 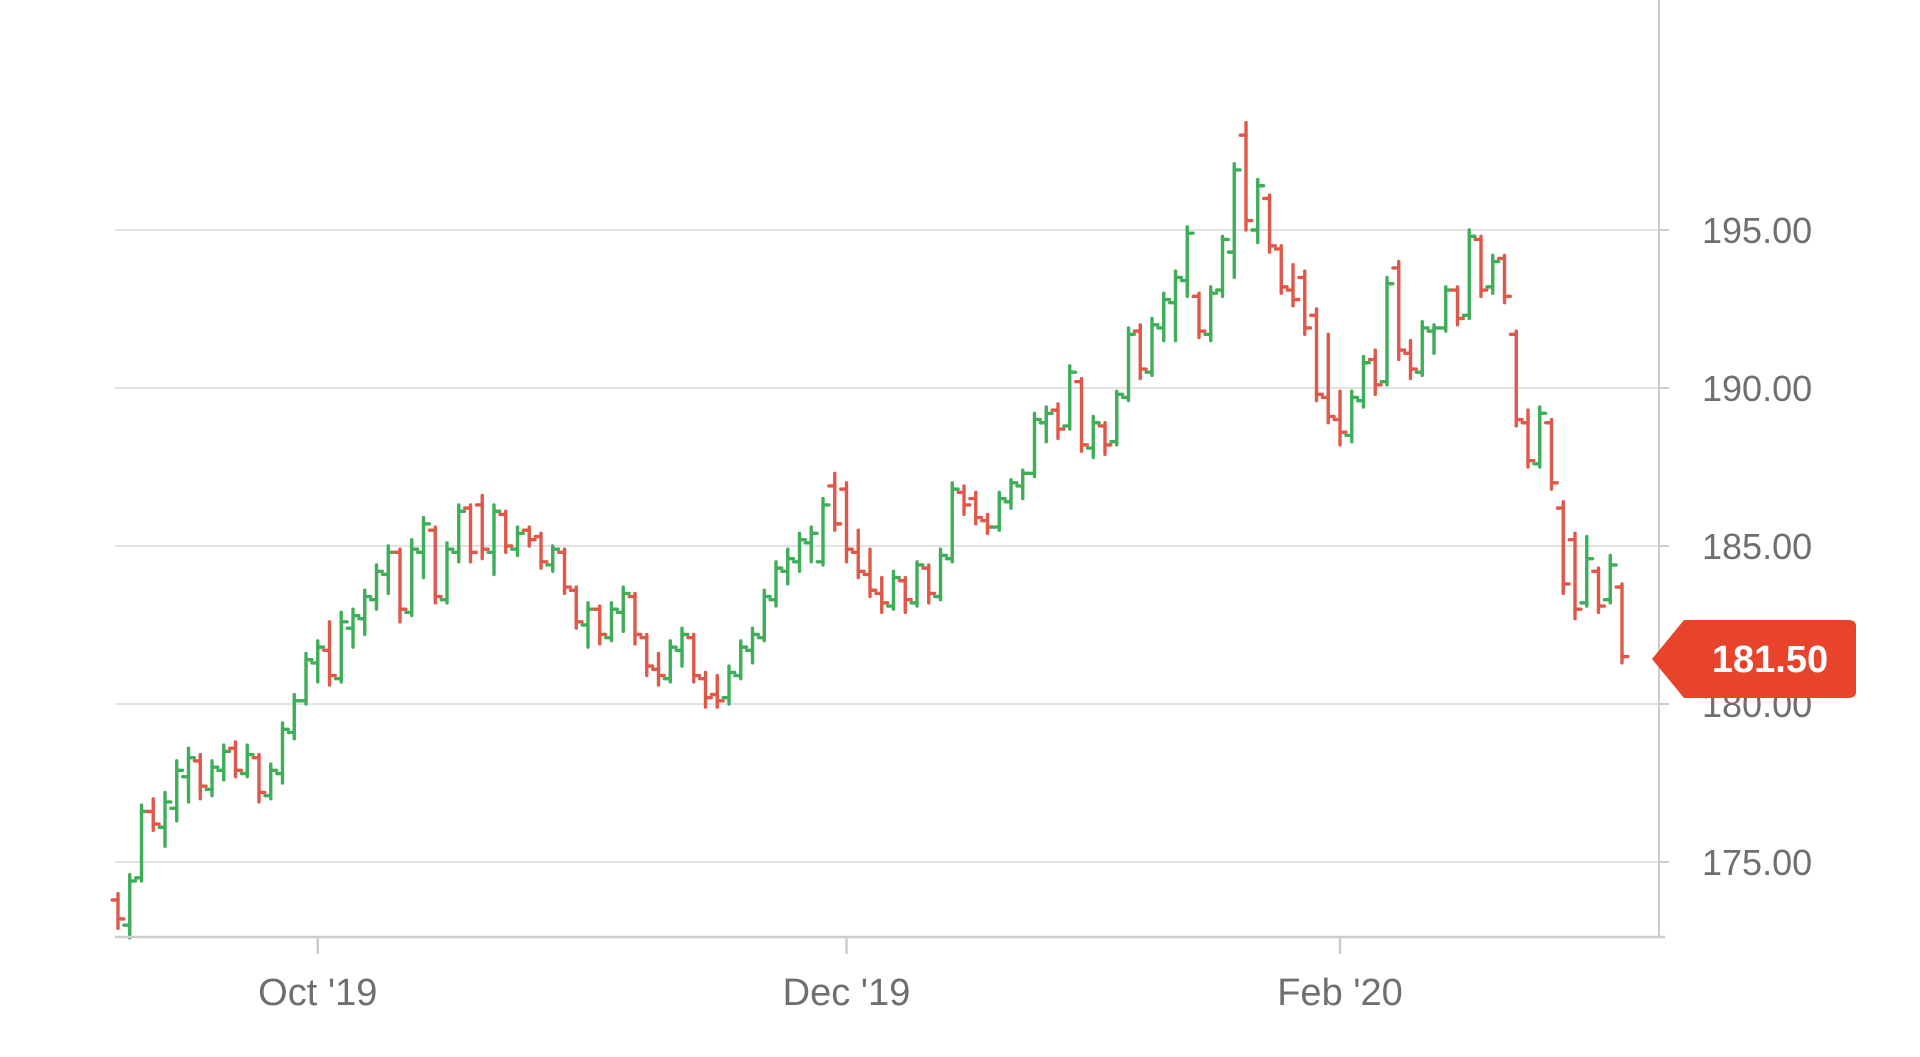 What do you see at coordinates (1757, 862) in the screenshot?
I see `y-axis-label: 175.00` at bounding box center [1757, 862].